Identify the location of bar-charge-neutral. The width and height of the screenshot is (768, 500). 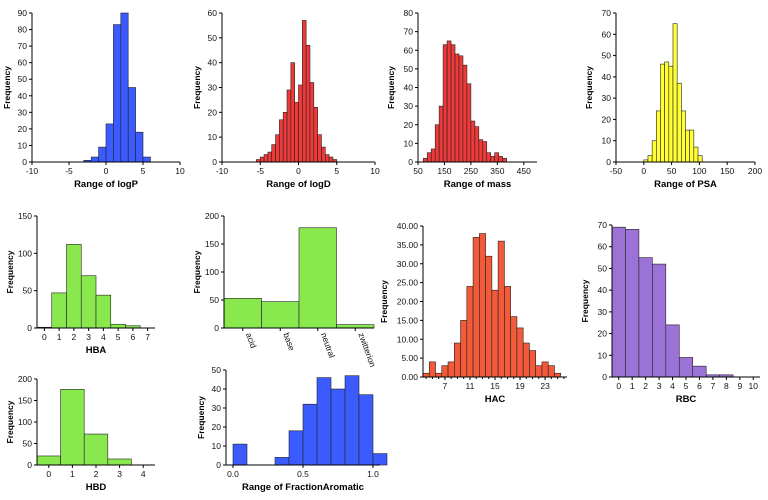
(317, 278).